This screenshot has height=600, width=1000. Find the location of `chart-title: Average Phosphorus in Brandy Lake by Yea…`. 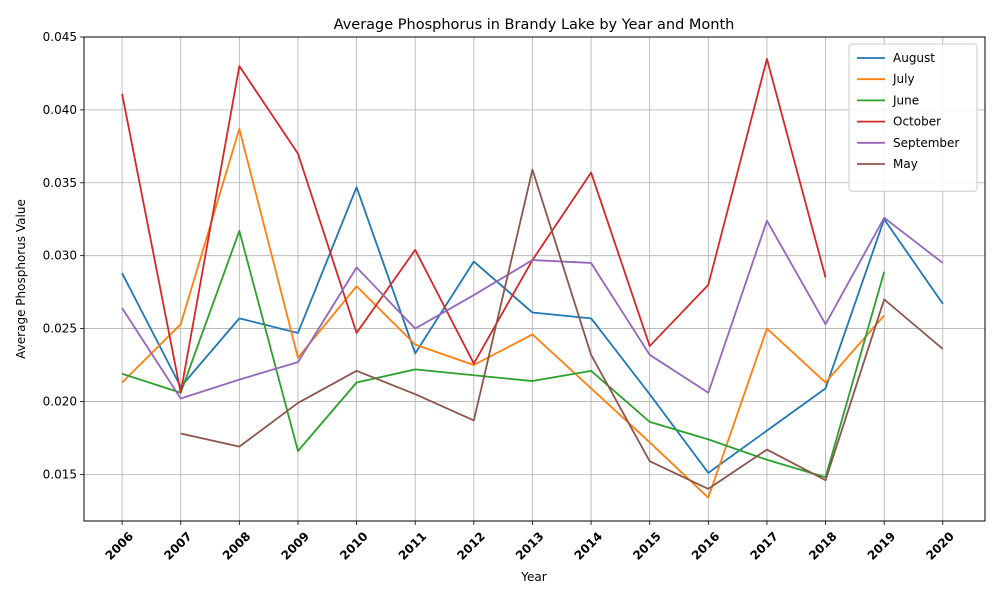

chart-title: Average Phosphorus in Brandy Lake by Yea… is located at coordinates (534, 25).